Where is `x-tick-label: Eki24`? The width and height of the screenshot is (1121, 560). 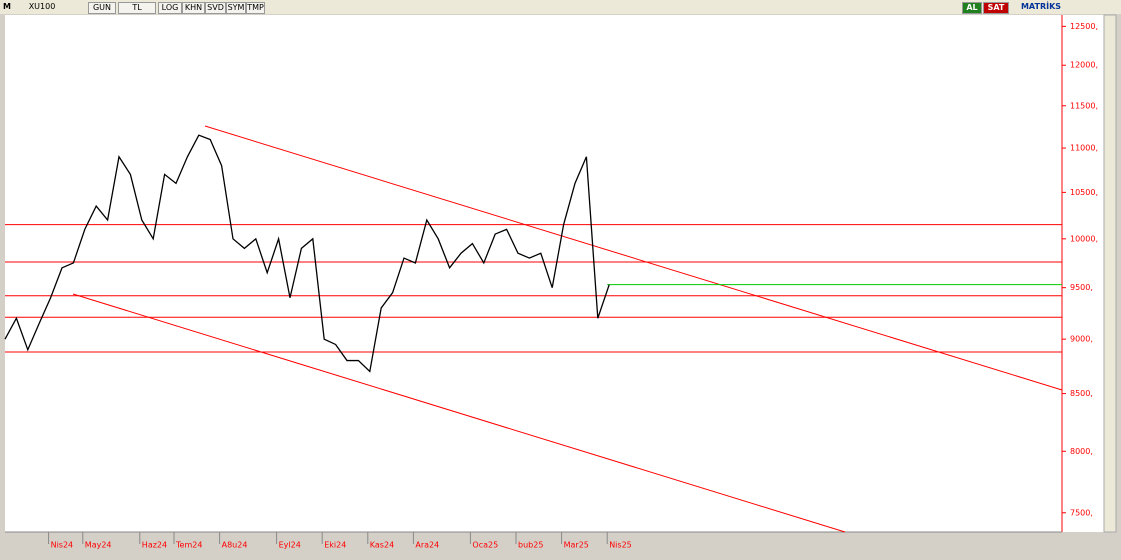 x-tick-label: Eki24 is located at coordinates (335, 545).